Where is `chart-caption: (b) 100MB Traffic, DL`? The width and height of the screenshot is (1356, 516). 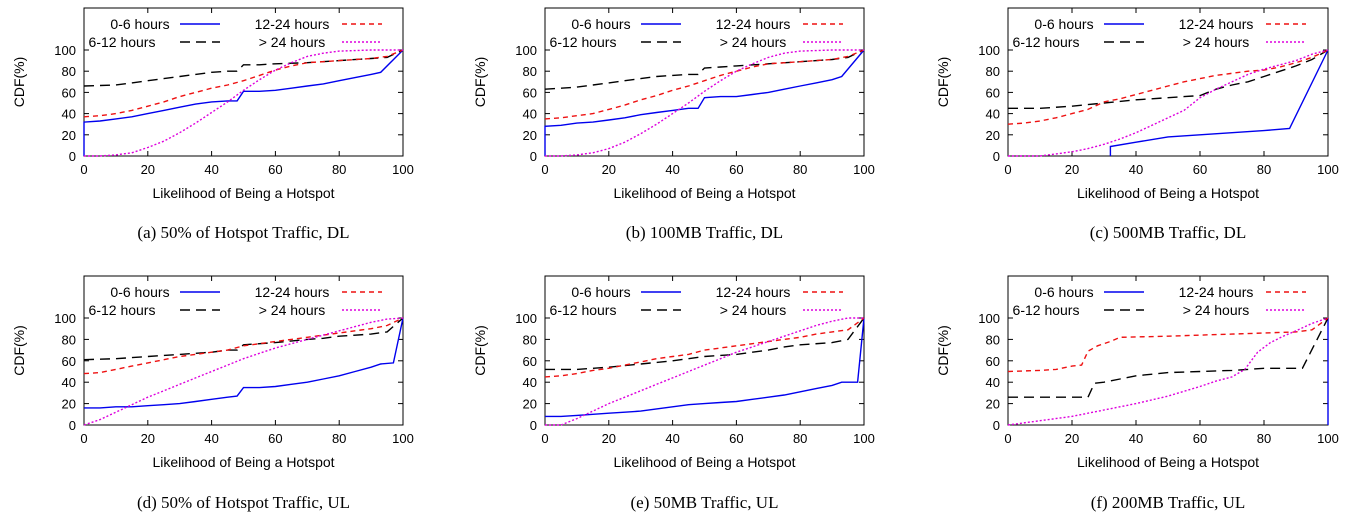
chart-caption: (b) 100MB Traffic, DL is located at coordinates (704, 232).